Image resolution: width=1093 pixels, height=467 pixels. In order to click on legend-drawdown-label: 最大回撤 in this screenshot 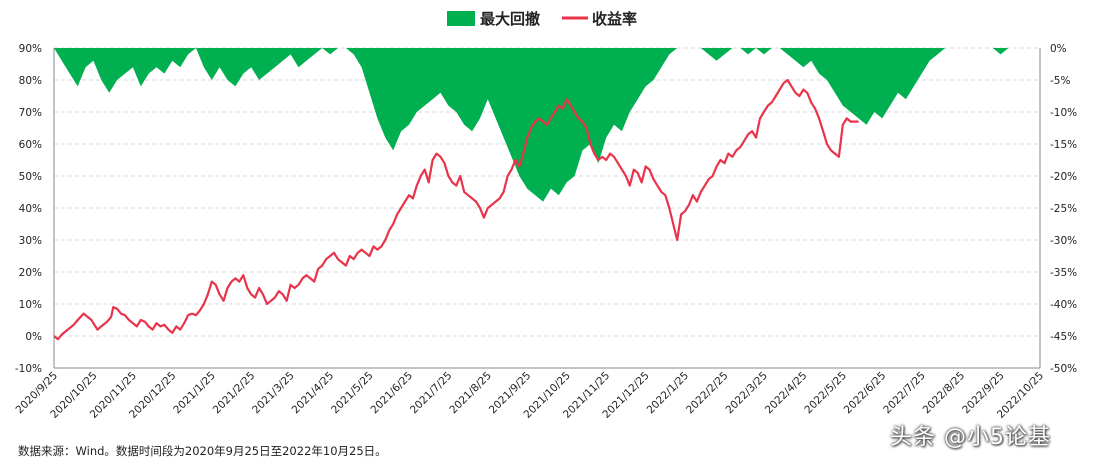, I will do `click(510, 19)`.